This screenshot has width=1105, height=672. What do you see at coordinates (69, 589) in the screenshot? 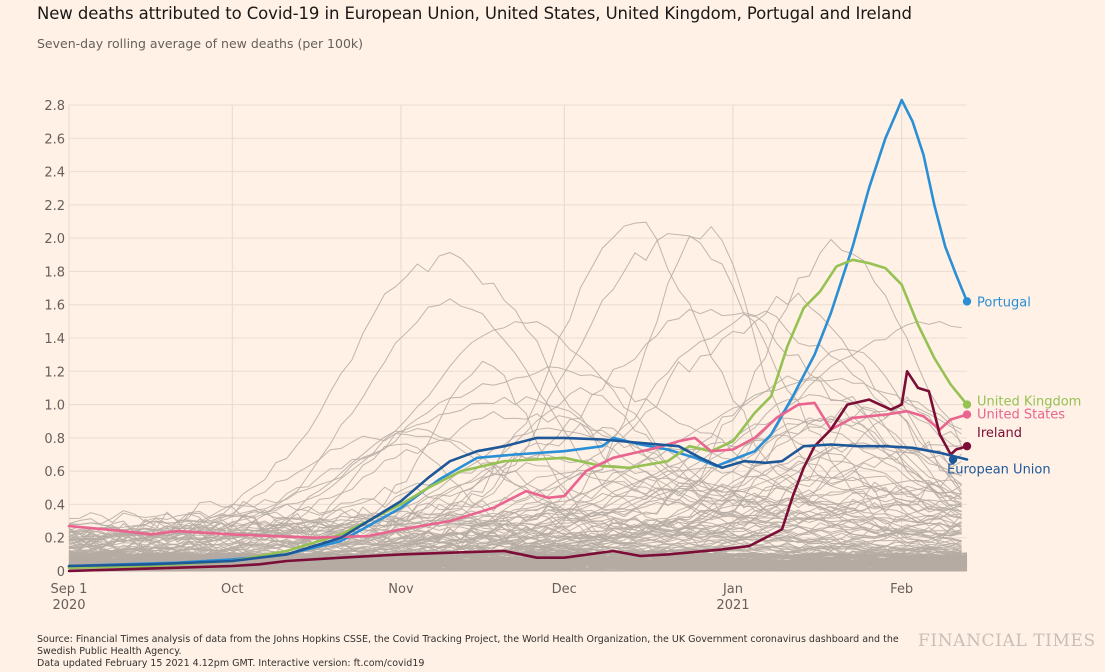
I see `x-tick-label: Sep 1` at bounding box center [69, 589].